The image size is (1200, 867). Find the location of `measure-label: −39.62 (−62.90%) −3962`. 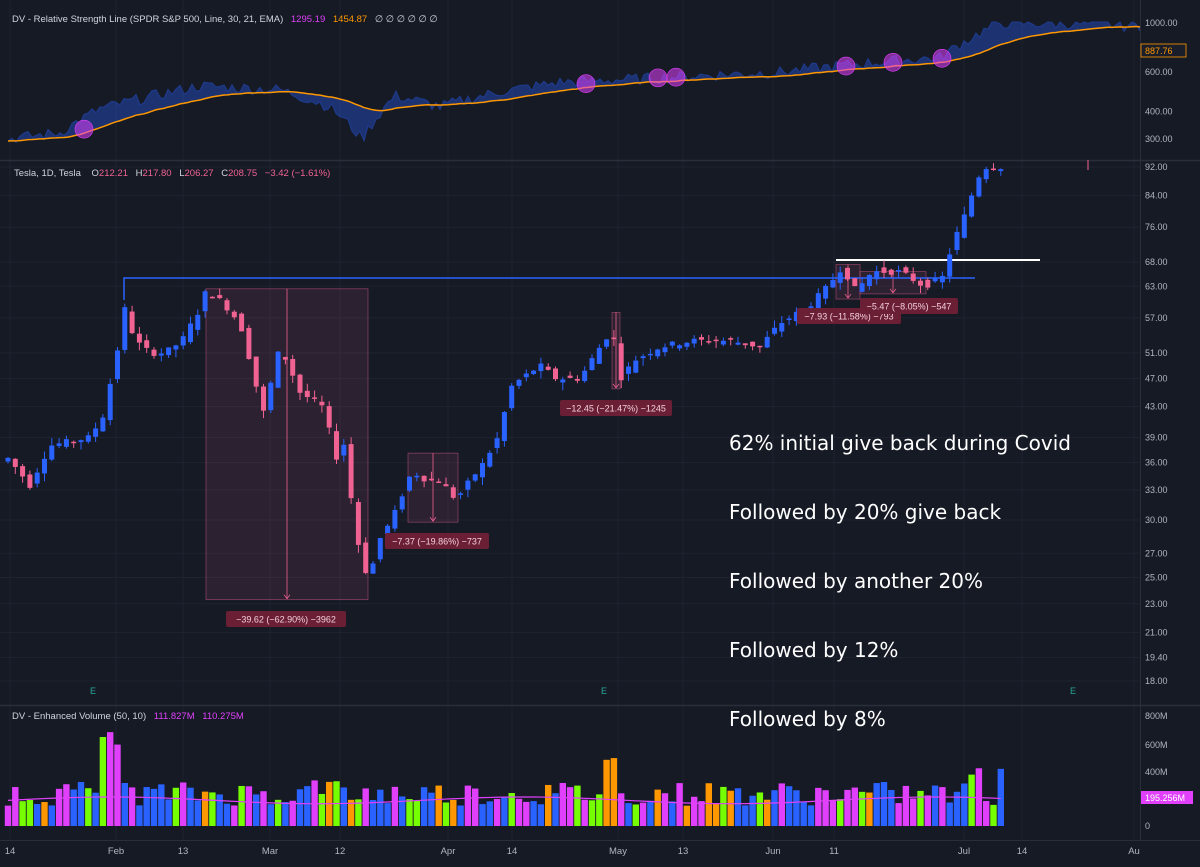

measure-label: −39.62 (−62.90%) −3962 is located at coordinates (286, 620).